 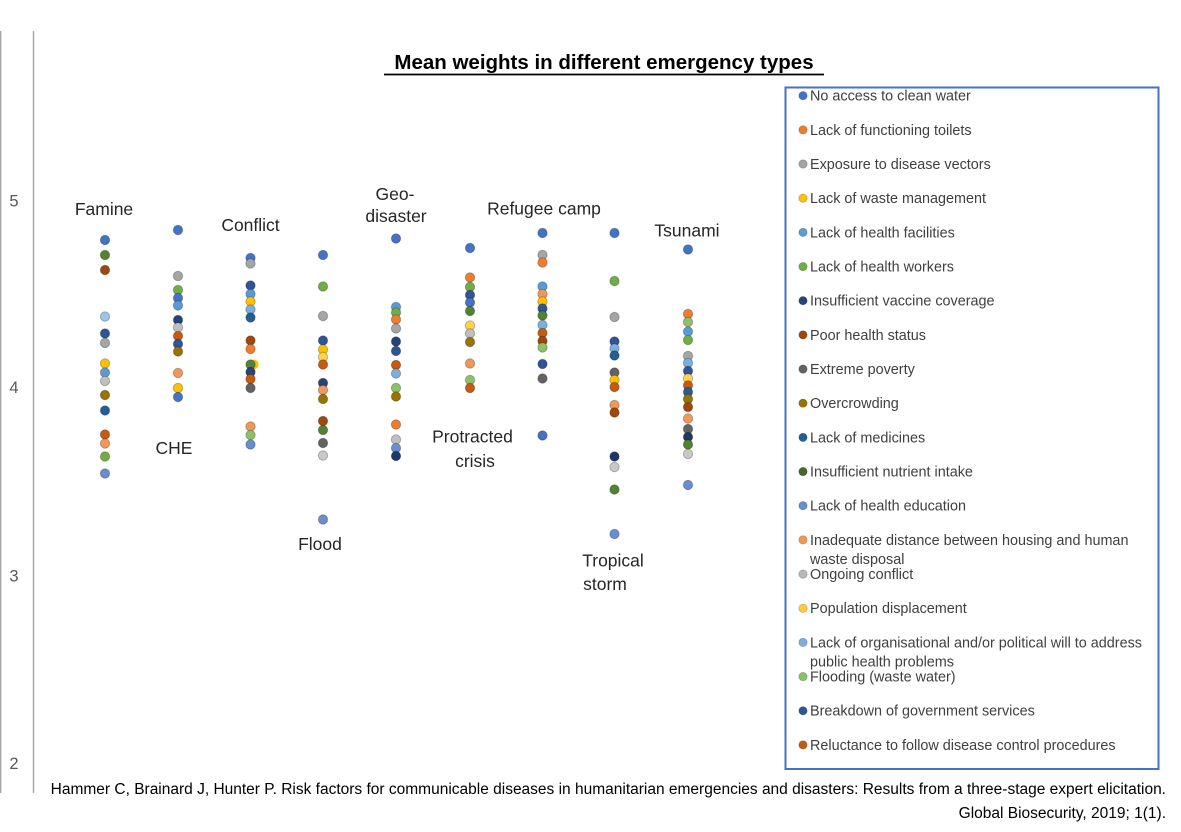 I want to click on svg-text: Geo-, so click(x=395, y=194).